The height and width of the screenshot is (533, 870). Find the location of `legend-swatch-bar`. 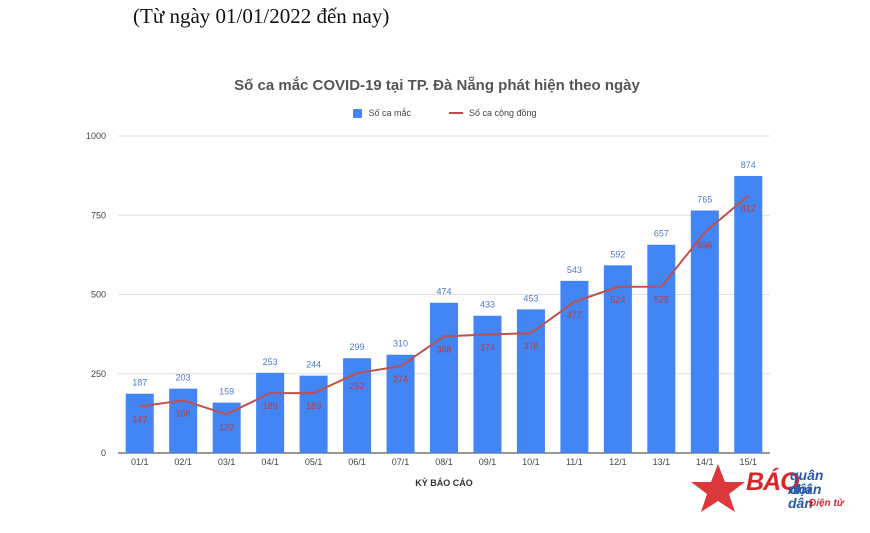

legend-swatch-bar is located at coordinates (358, 113).